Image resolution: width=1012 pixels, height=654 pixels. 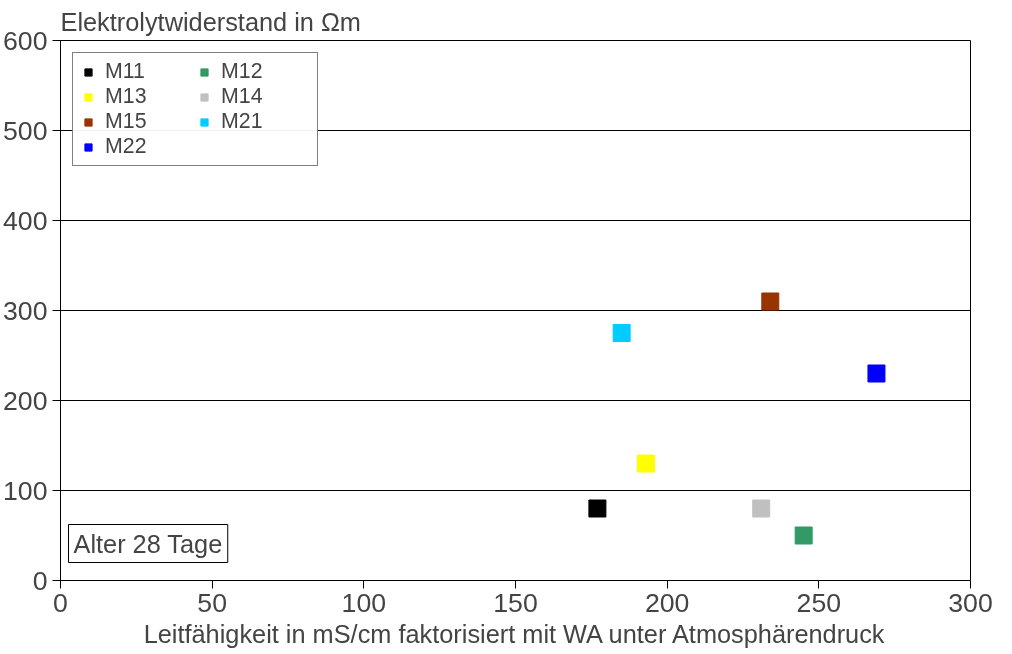 What do you see at coordinates (126, 121) in the screenshot?
I see `legend-label: M15` at bounding box center [126, 121].